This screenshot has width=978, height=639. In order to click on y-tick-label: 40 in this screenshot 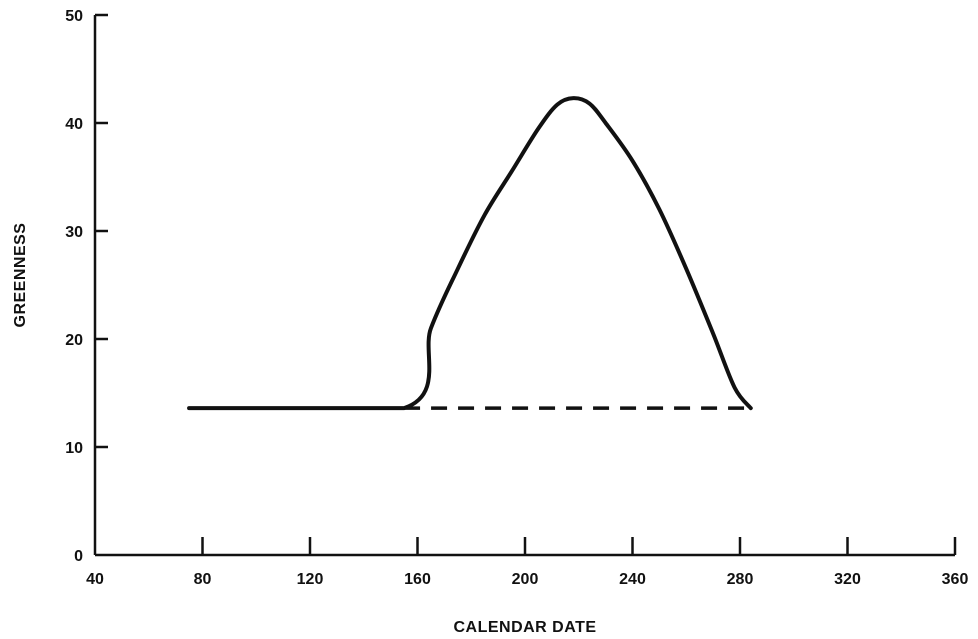, I will do `click(74, 124)`.